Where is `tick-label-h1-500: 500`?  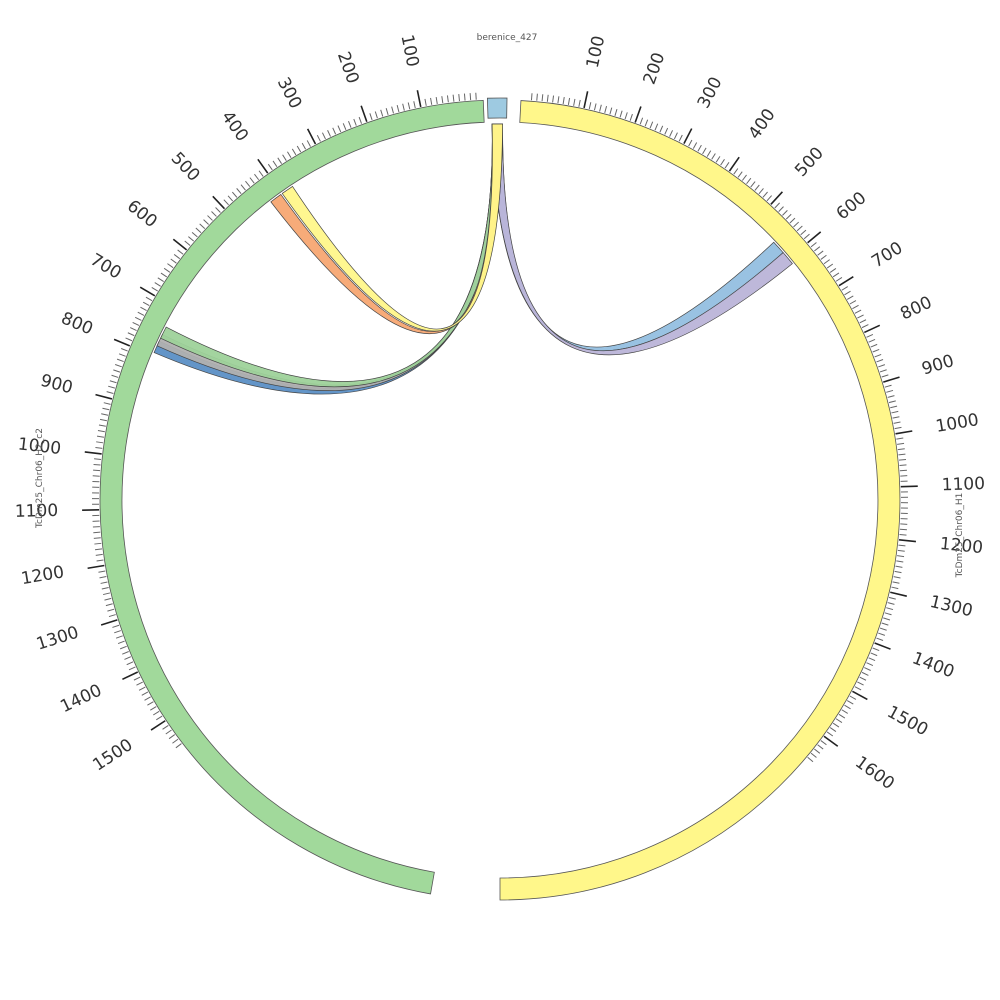
tick-label-h1-500: 500 is located at coordinates (809, 161).